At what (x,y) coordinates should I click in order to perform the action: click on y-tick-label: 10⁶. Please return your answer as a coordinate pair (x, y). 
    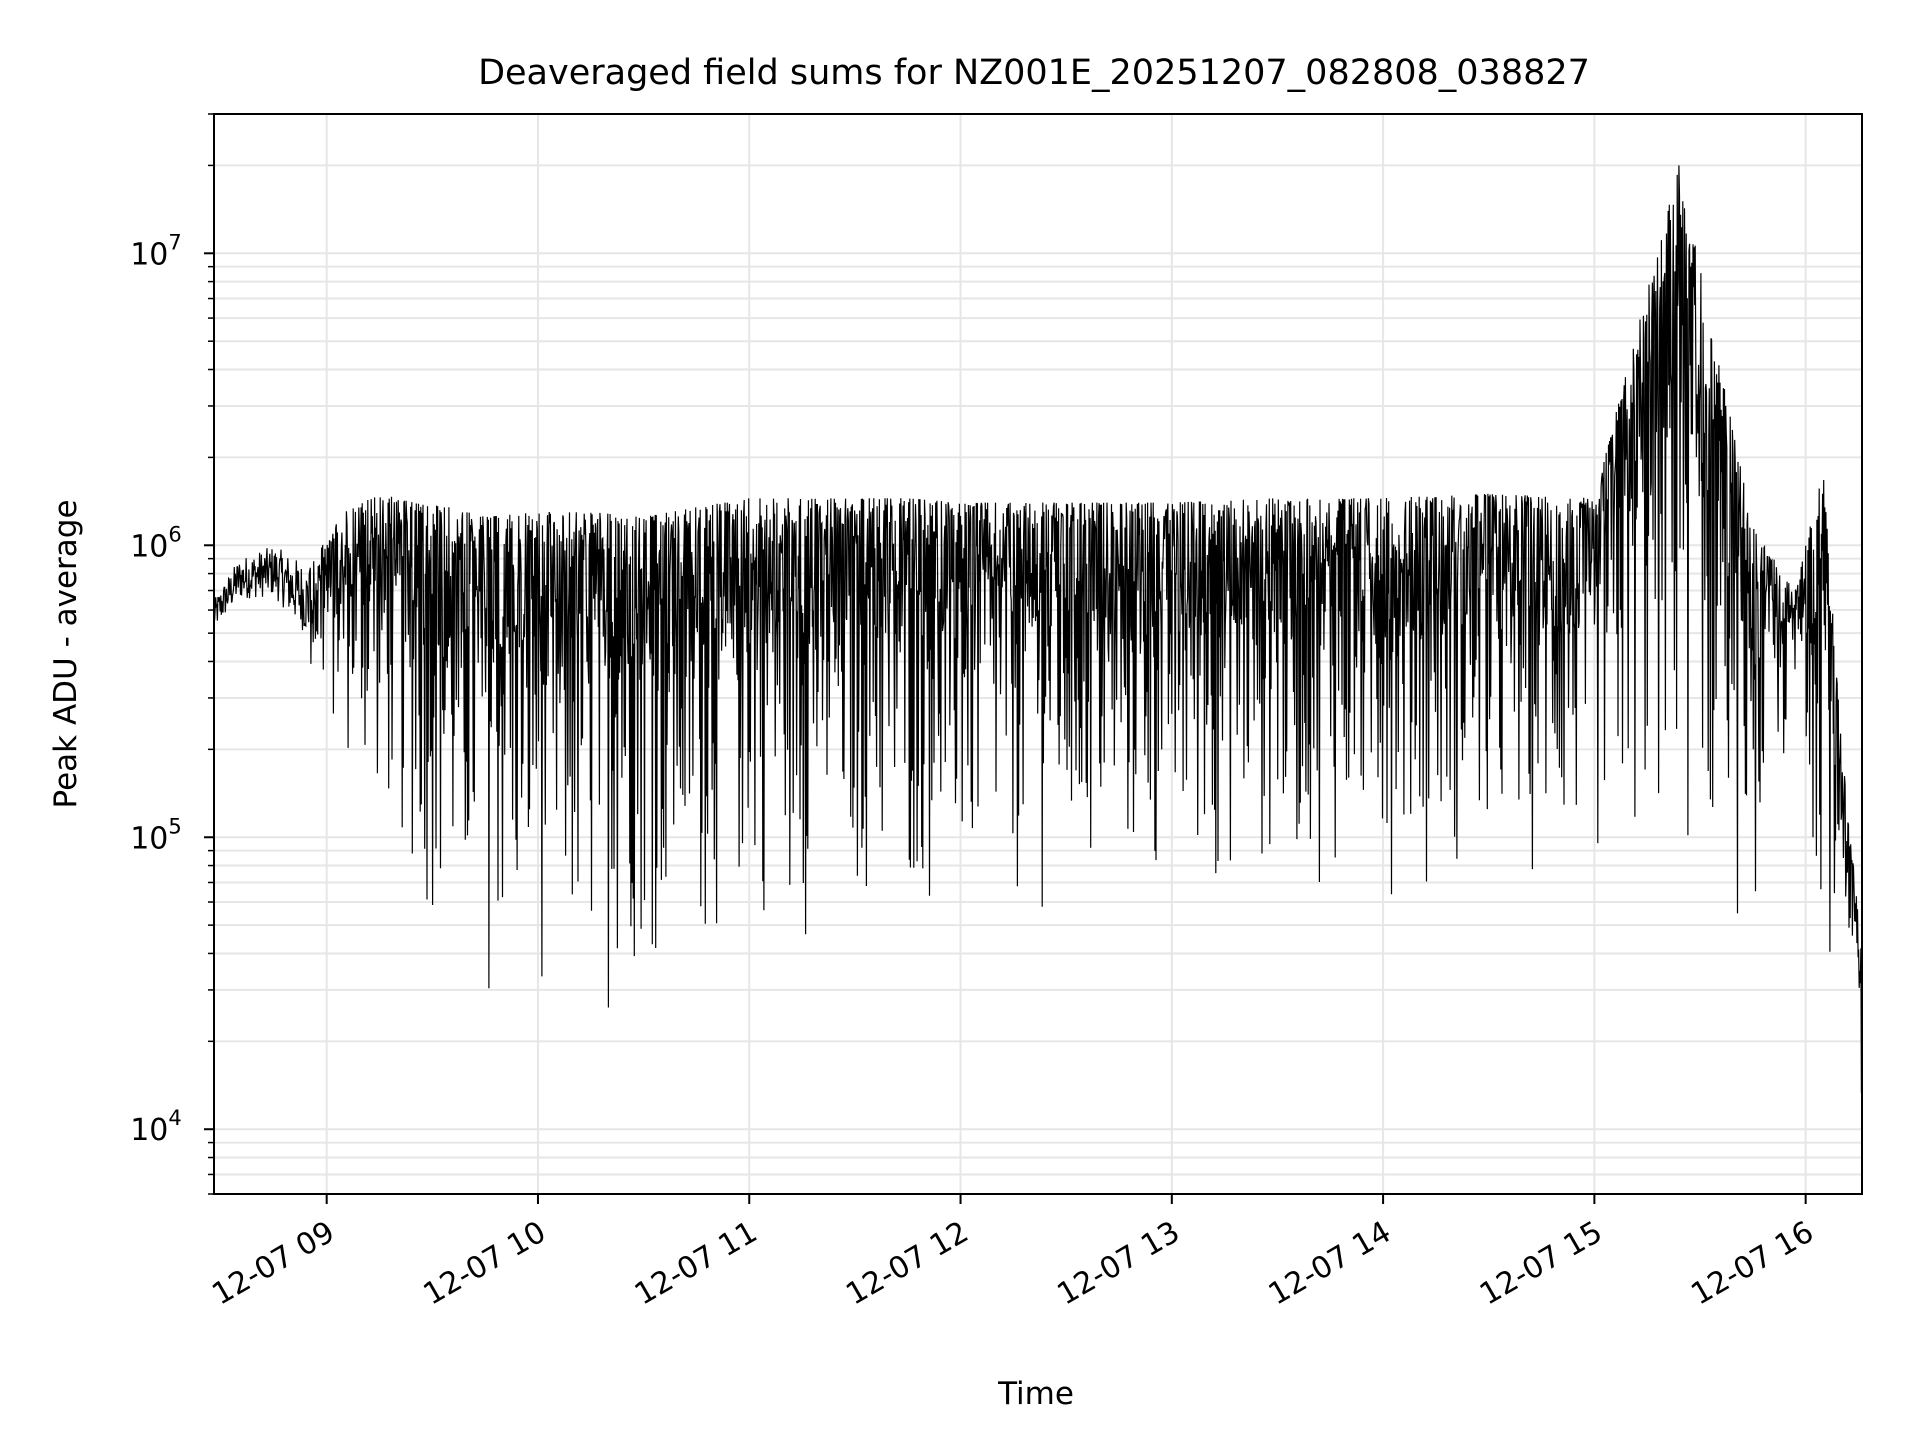
    Looking at the image, I should click on (156, 543).